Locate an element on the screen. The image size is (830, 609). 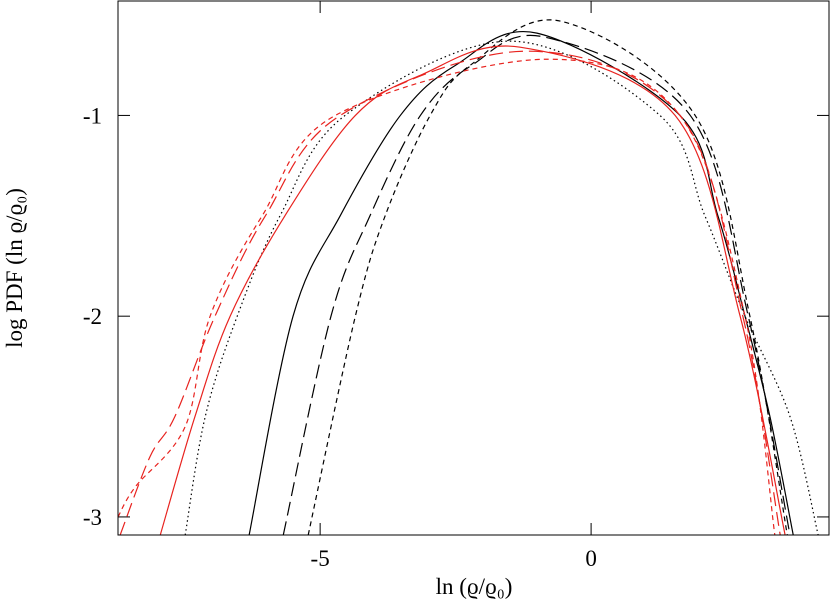
y-tick-label: -2 is located at coordinates (92, 316).